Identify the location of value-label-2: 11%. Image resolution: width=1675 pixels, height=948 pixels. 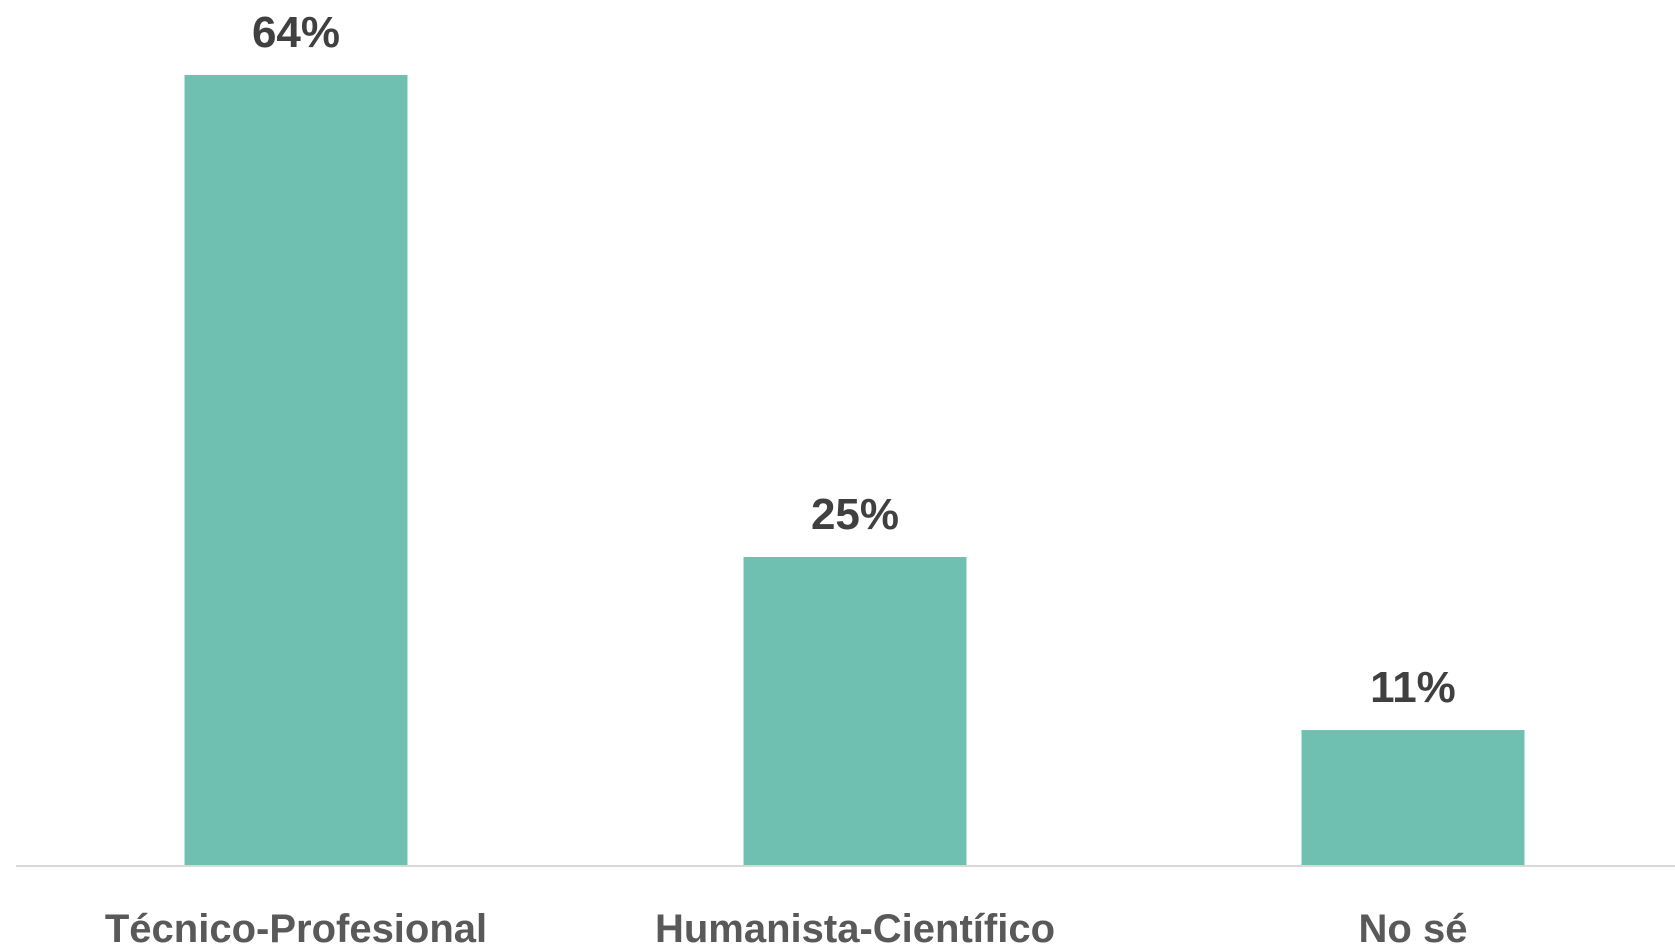
(1413, 687).